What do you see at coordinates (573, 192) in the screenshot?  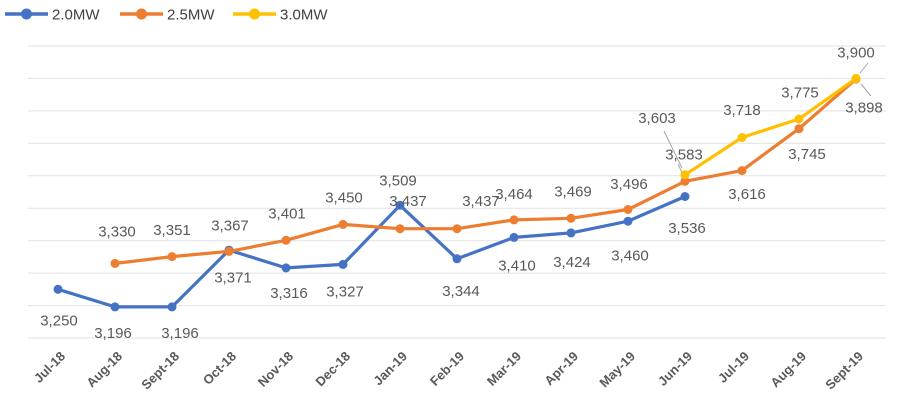 I see `data-label-2-5mw: 3,469` at bounding box center [573, 192].